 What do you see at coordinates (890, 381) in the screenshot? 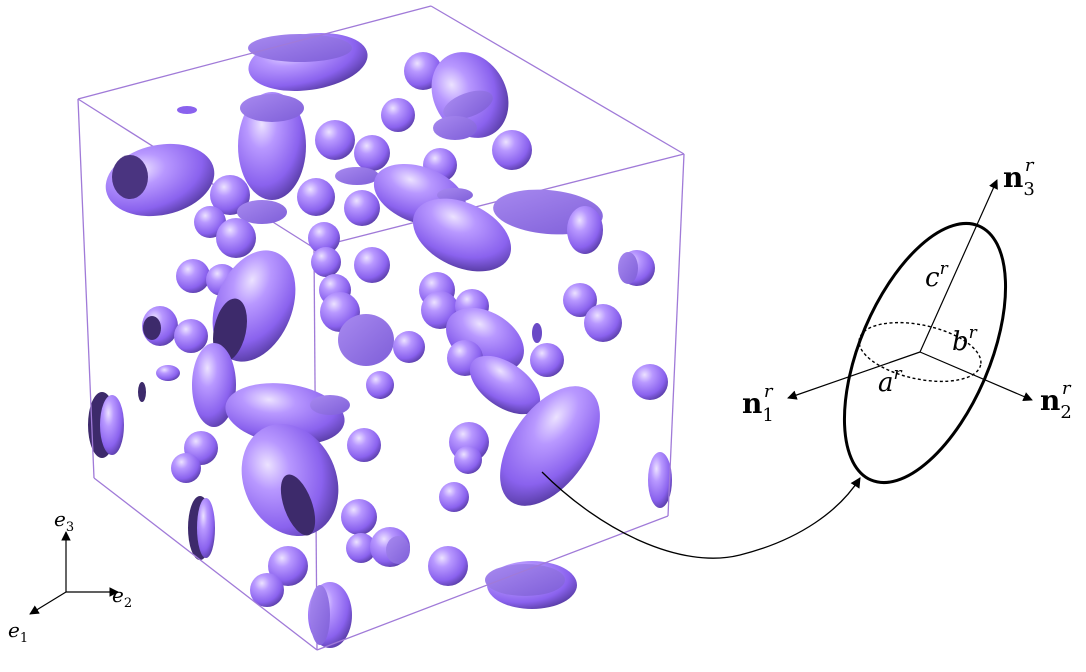
I see `label-a: ar` at bounding box center [890, 381].